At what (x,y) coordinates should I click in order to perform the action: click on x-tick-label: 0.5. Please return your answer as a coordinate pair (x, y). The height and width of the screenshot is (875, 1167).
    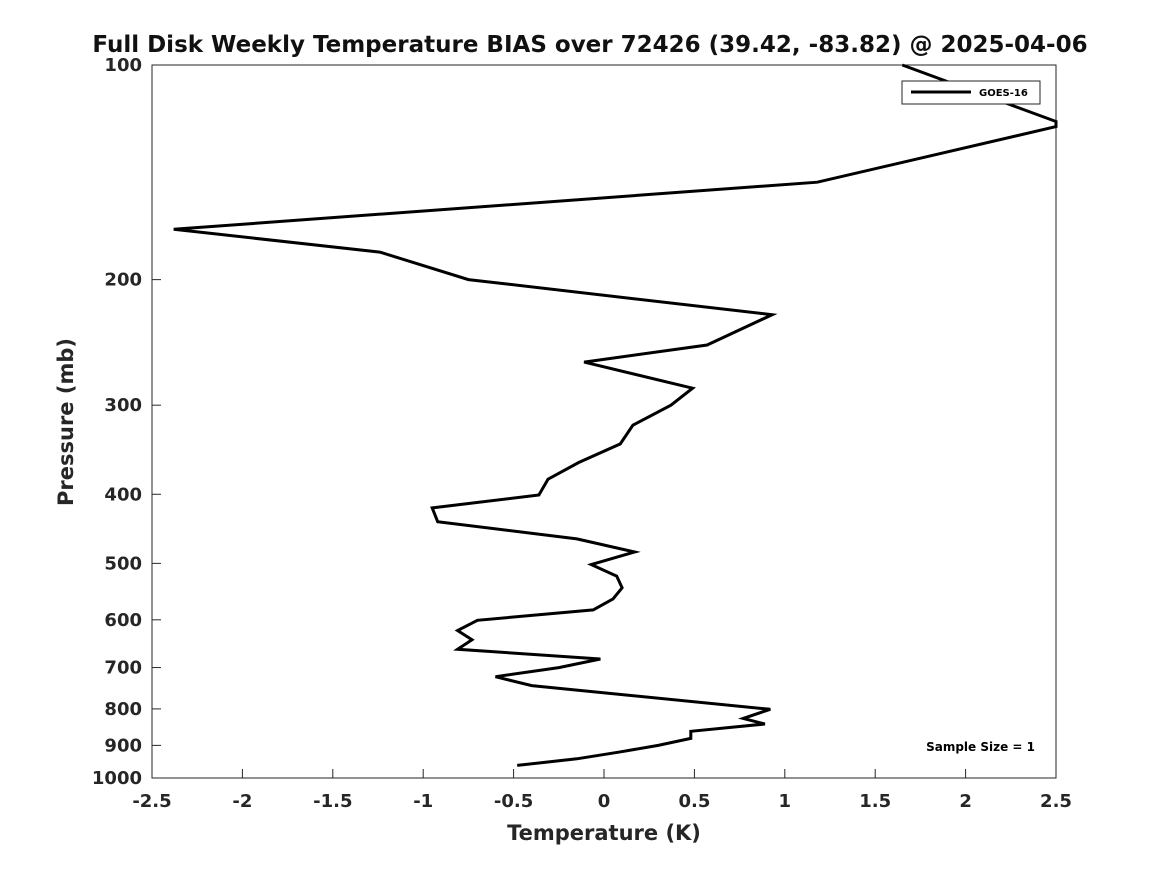
    Looking at the image, I should click on (694, 801).